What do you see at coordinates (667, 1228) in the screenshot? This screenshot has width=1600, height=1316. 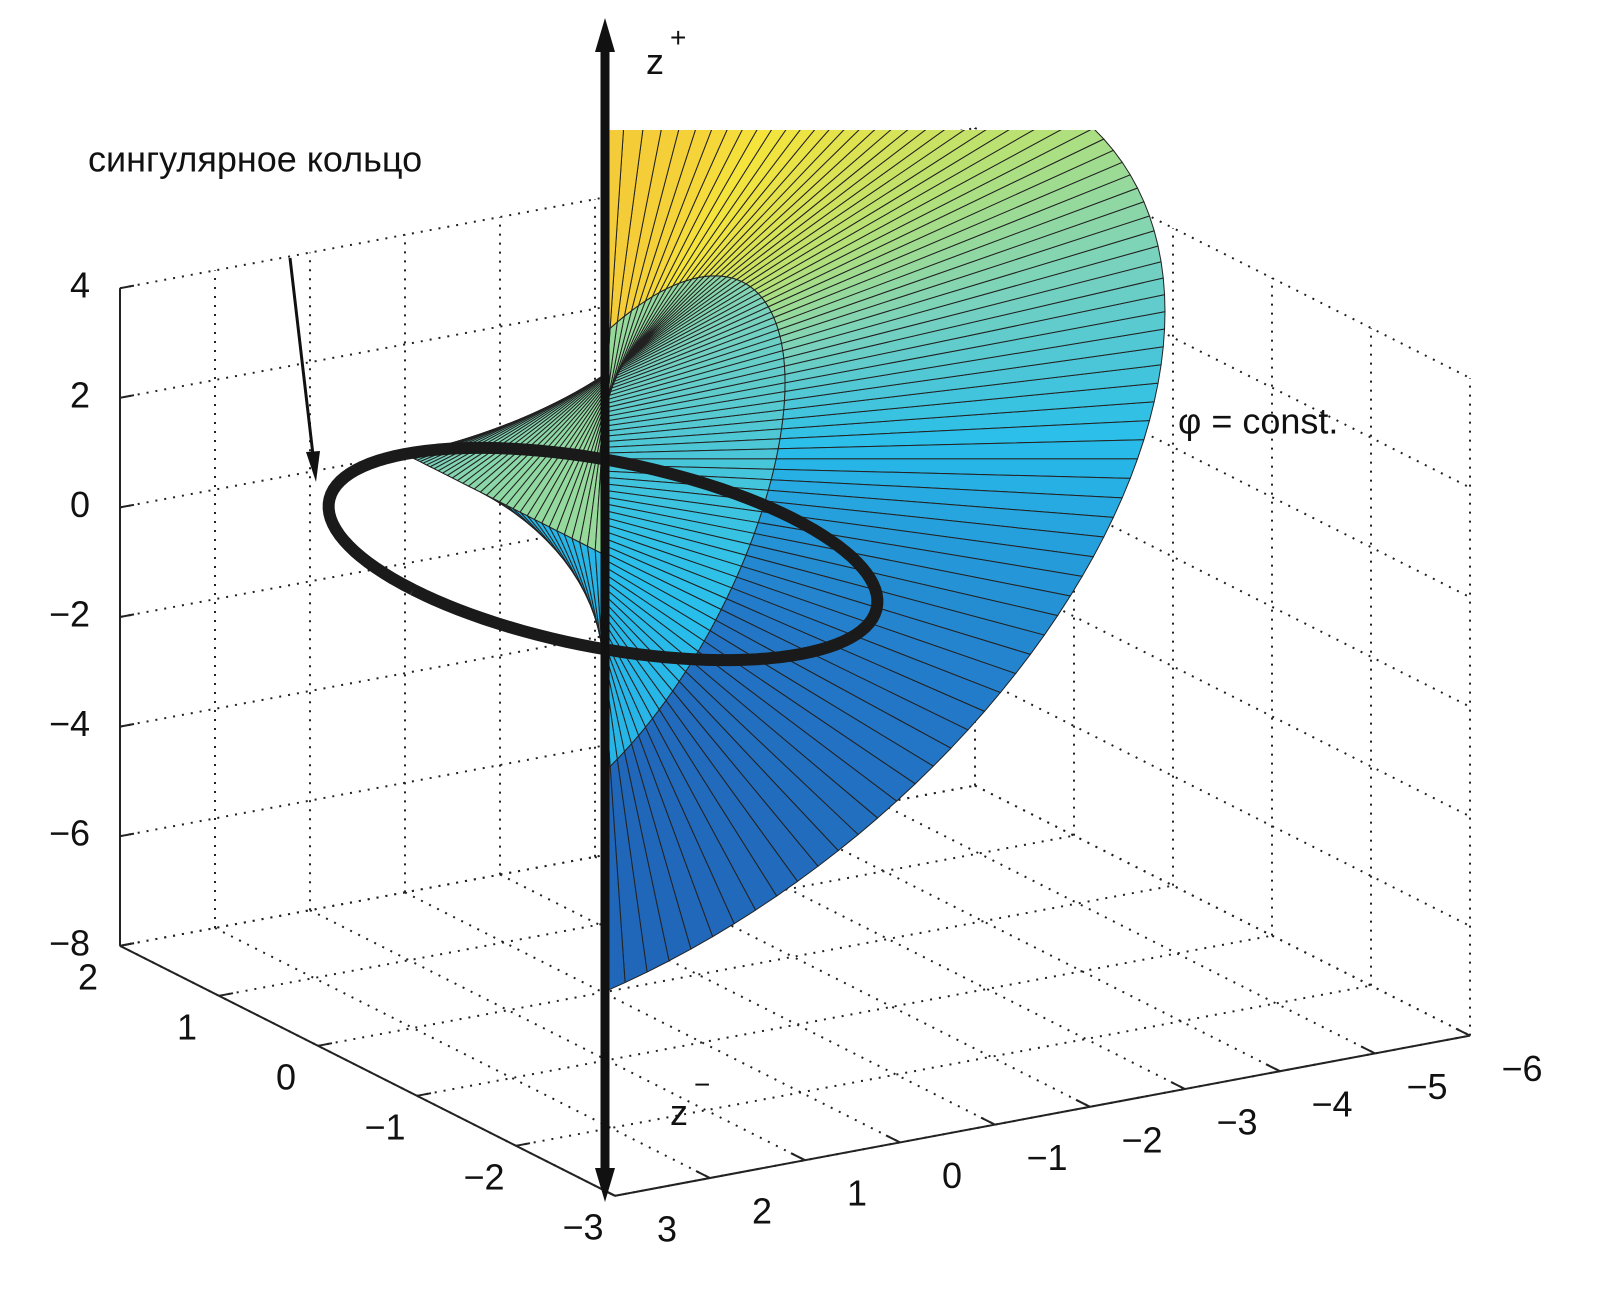 I see `x-tick-label: 3` at bounding box center [667, 1228].